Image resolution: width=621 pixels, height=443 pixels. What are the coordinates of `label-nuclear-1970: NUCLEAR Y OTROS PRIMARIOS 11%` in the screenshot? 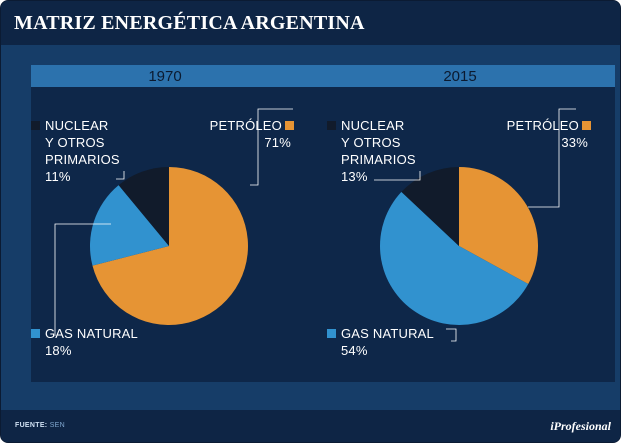 It's located at (75, 151).